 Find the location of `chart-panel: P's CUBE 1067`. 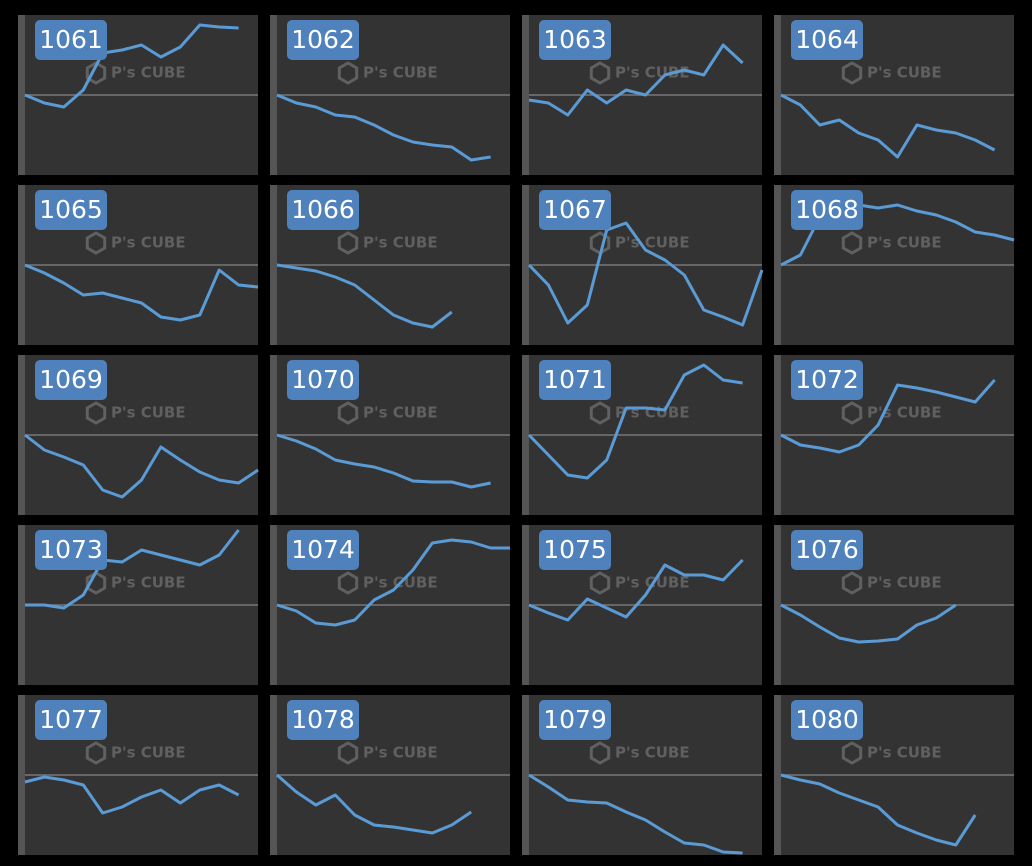

chart-panel: P's CUBE 1067 is located at coordinates (643, 265).